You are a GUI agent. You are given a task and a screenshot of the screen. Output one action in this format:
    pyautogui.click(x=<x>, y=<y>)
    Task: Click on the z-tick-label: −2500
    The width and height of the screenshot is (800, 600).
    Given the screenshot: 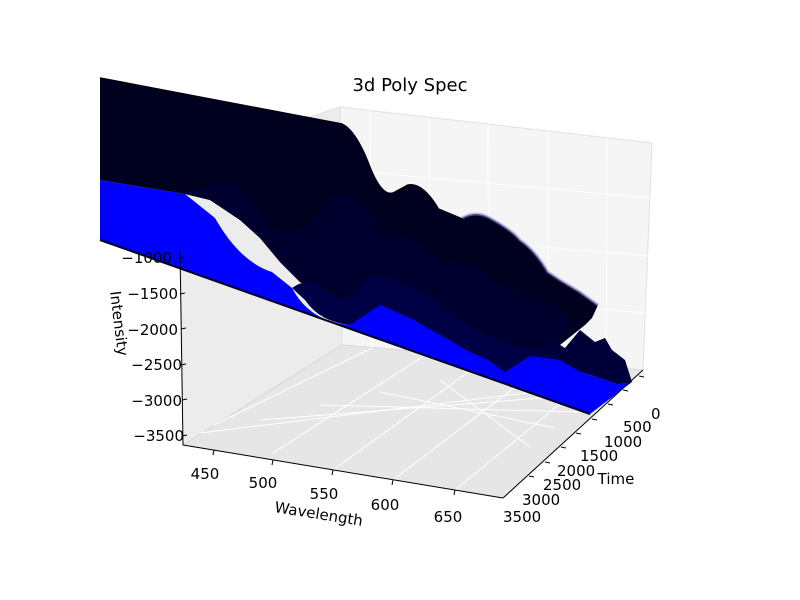 What is the action you would take?
    pyautogui.click(x=156, y=365)
    